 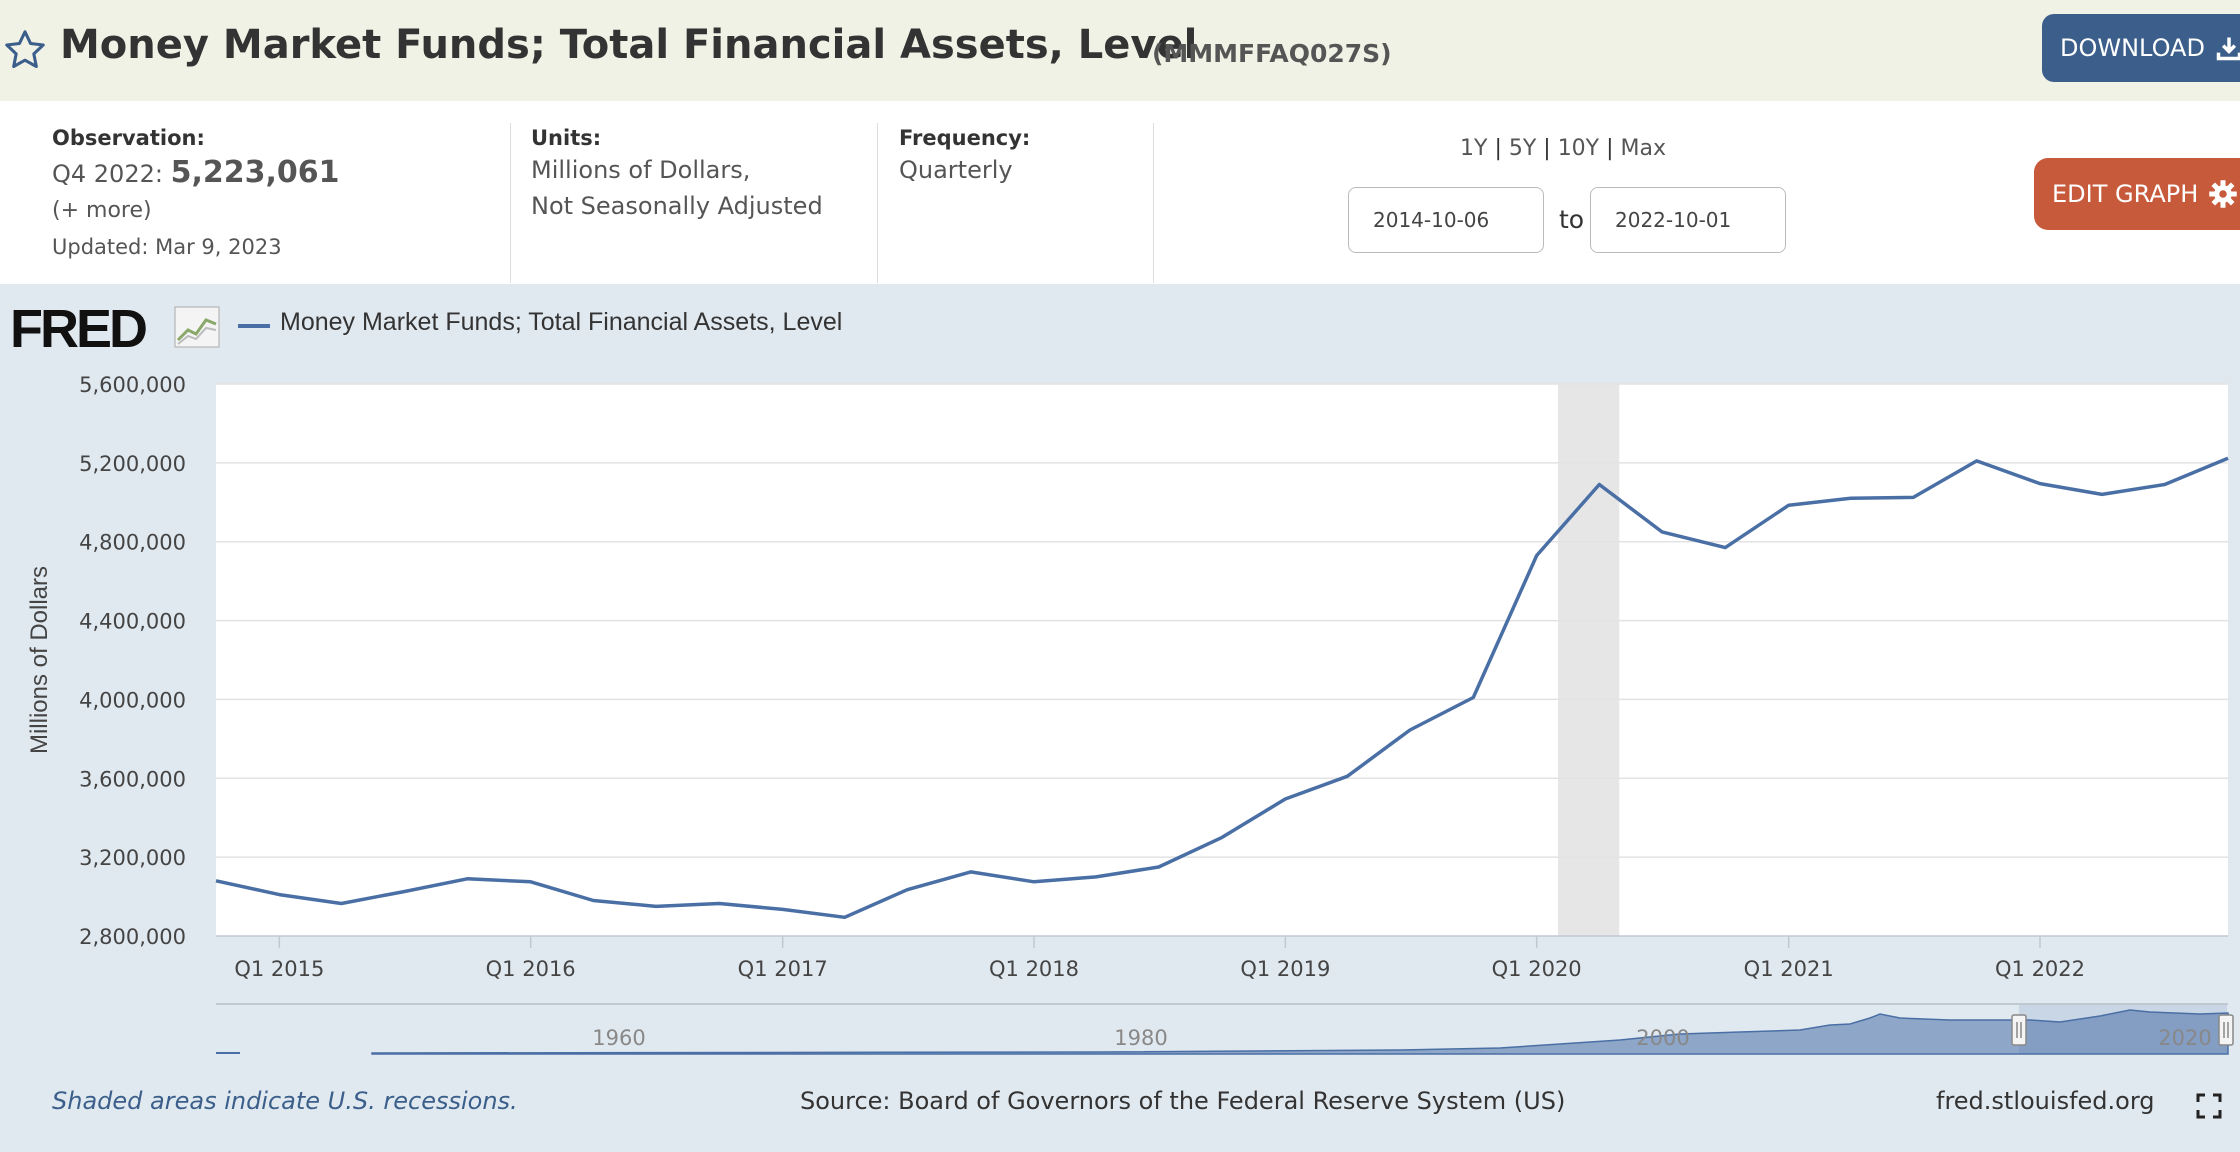 I want to click on y-tick-label: 5,200,000, so click(x=132, y=464).